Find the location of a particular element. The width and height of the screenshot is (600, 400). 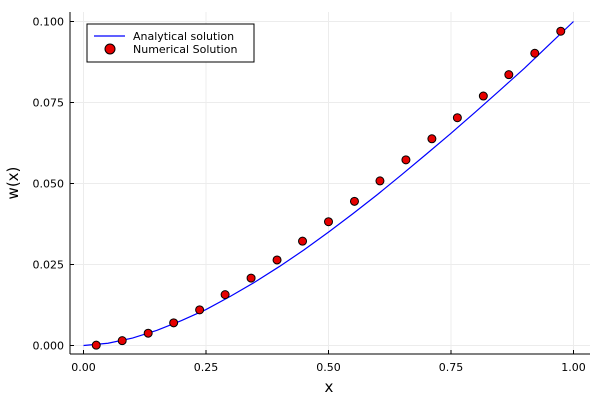

x-tick-label: 0.00 is located at coordinates (83, 367).